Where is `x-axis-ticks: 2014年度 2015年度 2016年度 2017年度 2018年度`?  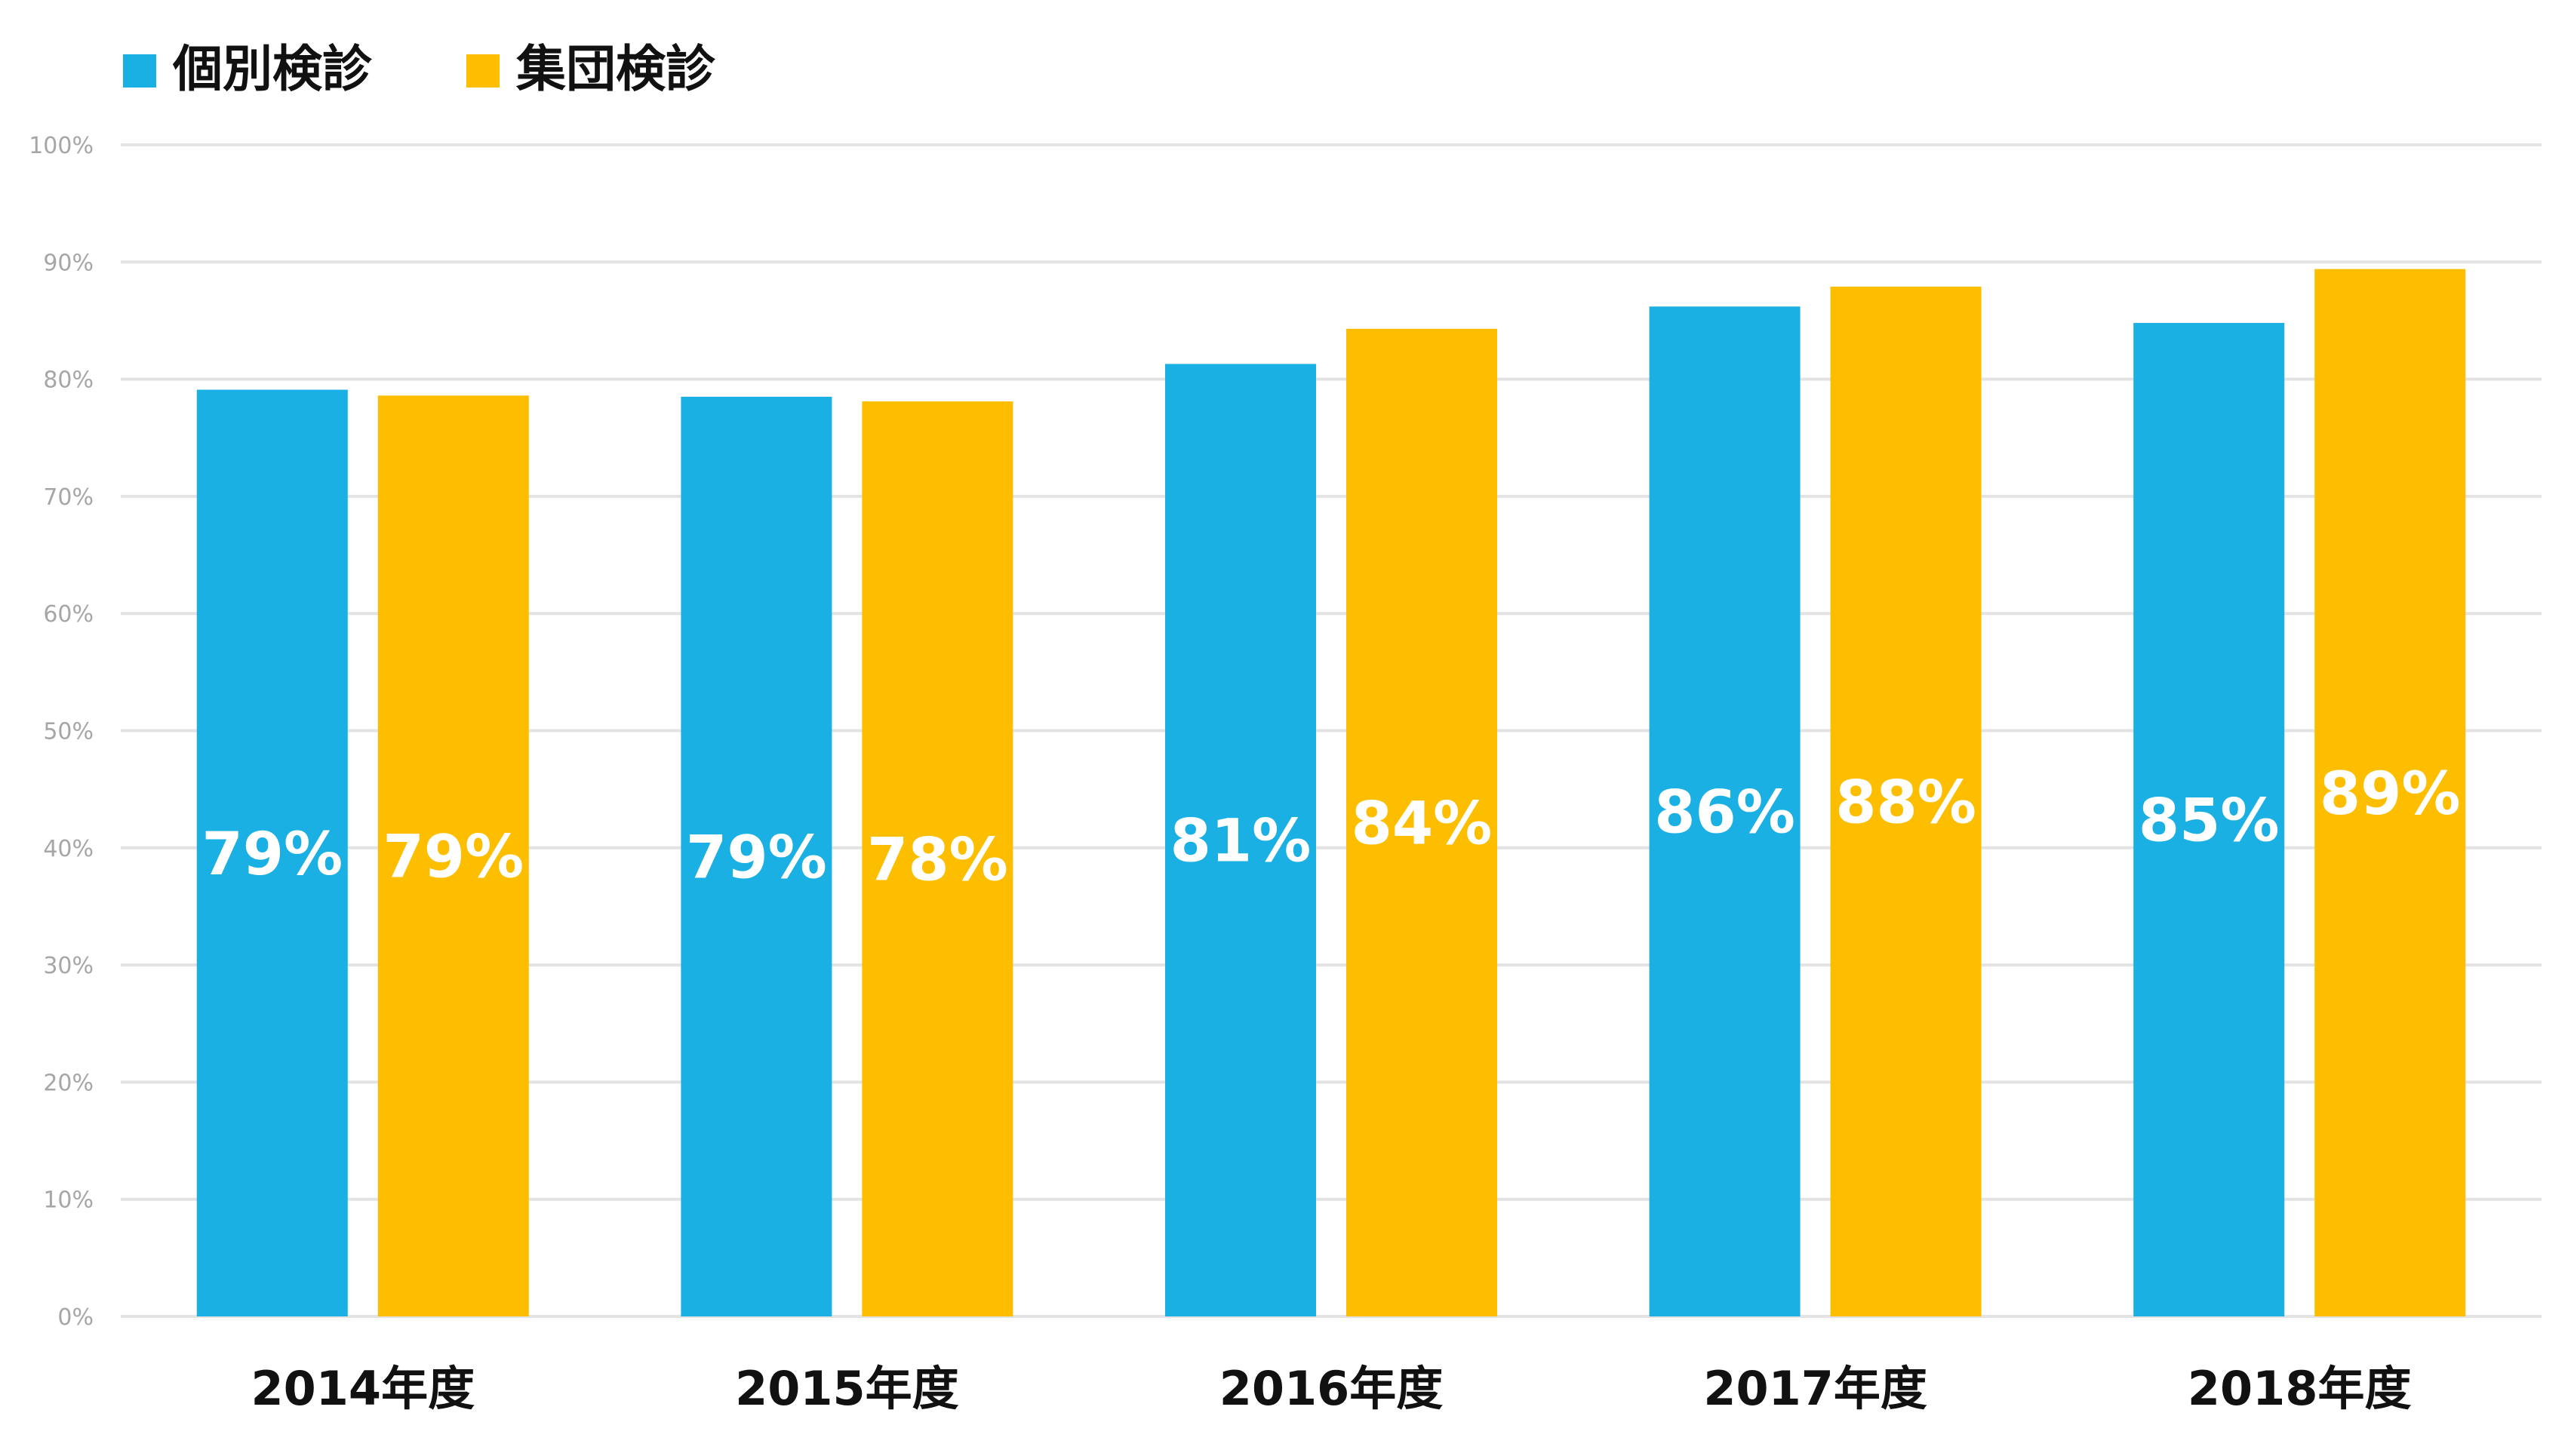
x-axis-ticks: 2014年度 2015年度 2016年度 2017年度 2018年度 is located at coordinates (1331, 1388).